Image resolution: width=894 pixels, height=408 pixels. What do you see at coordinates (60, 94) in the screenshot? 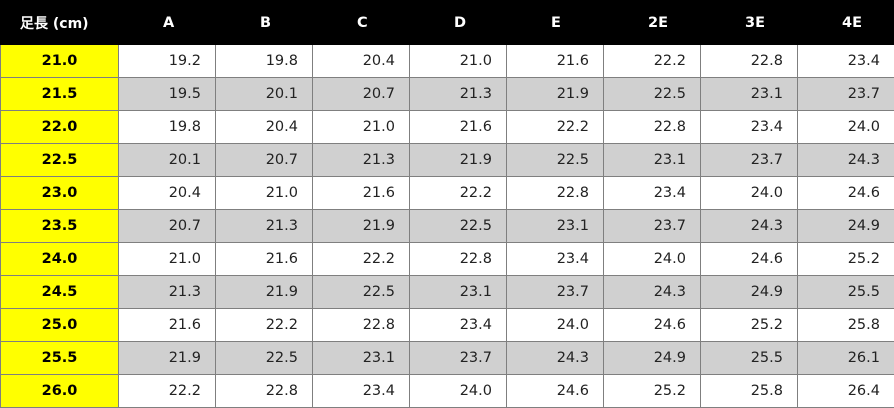
I see `foot-length-cell: 21.5` at bounding box center [60, 94].